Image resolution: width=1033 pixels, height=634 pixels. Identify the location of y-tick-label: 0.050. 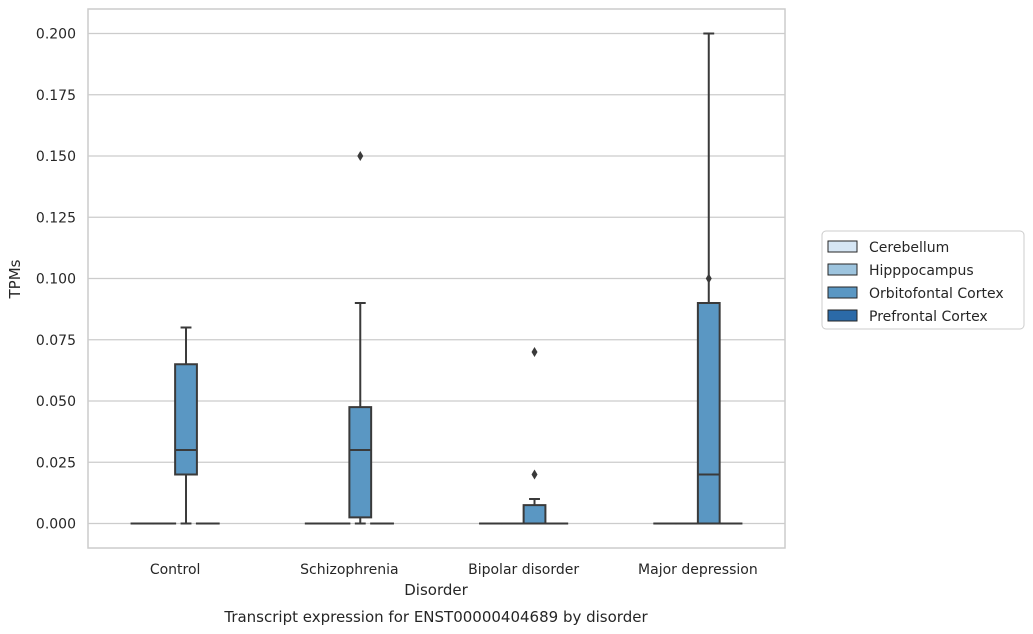
(56, 402).